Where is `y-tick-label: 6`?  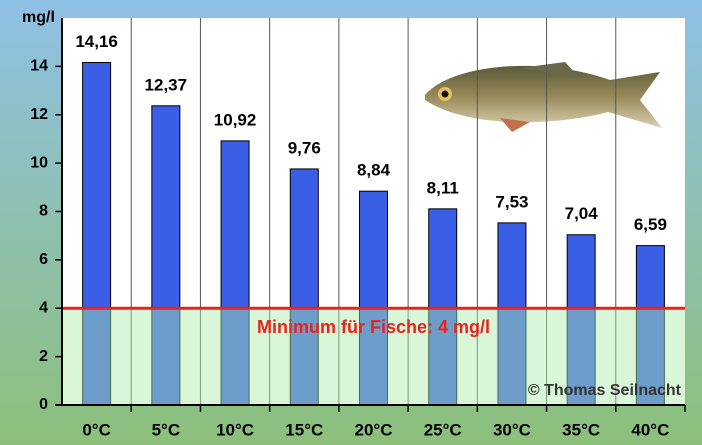
y-tick-label: 6 is located at coordinates (43, 259).